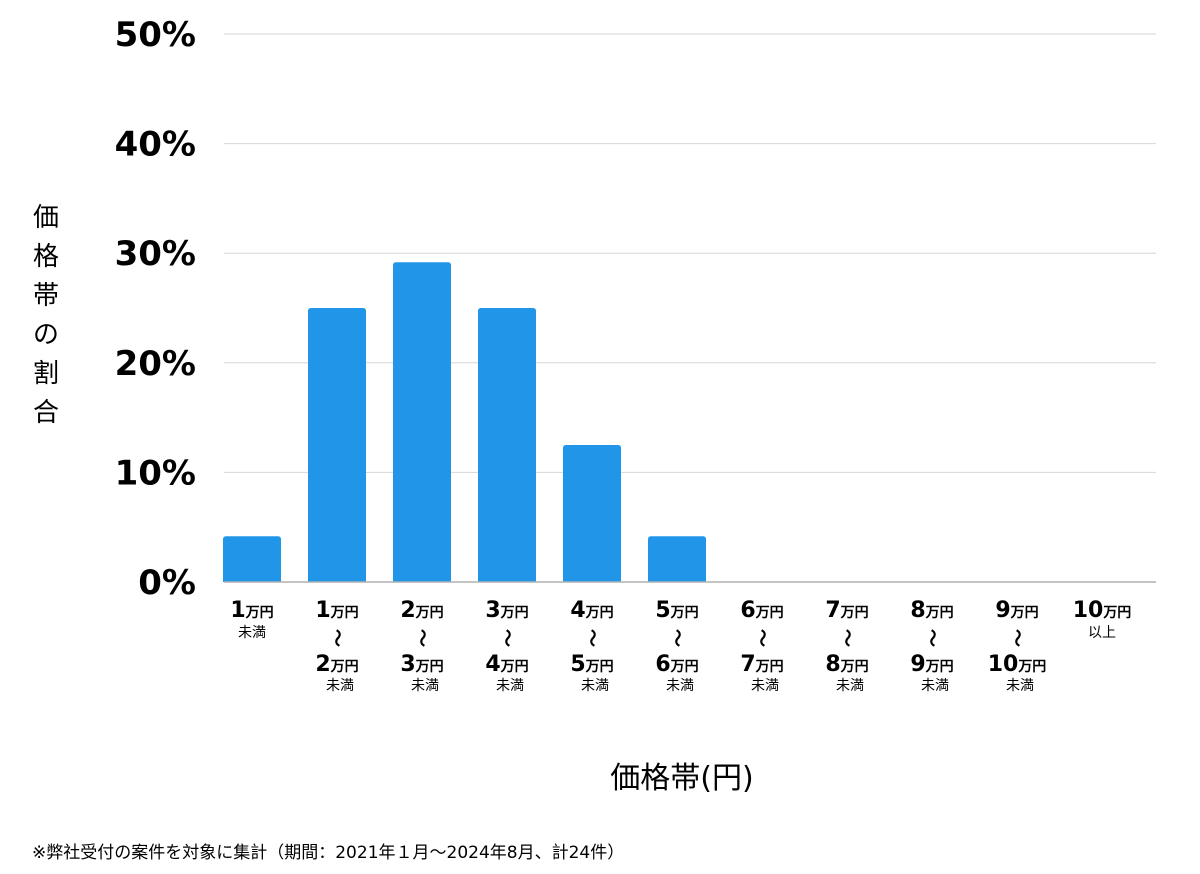 This screenshot has width=1200, height=874. I want to click on y-axis-label-char: の, so click(46, 335).